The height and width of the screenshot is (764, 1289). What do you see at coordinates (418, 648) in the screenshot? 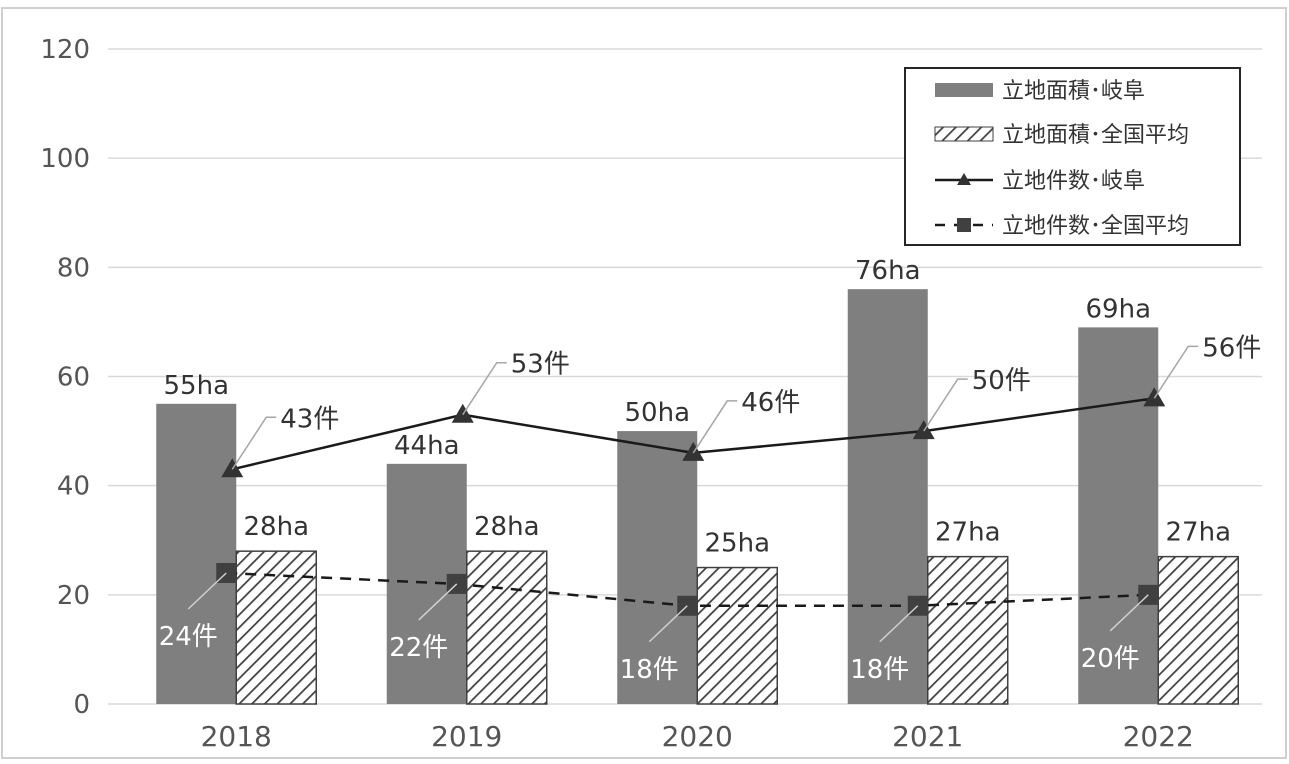
I see `data-label-national-count: 22件` at bounding box center [418, 648].